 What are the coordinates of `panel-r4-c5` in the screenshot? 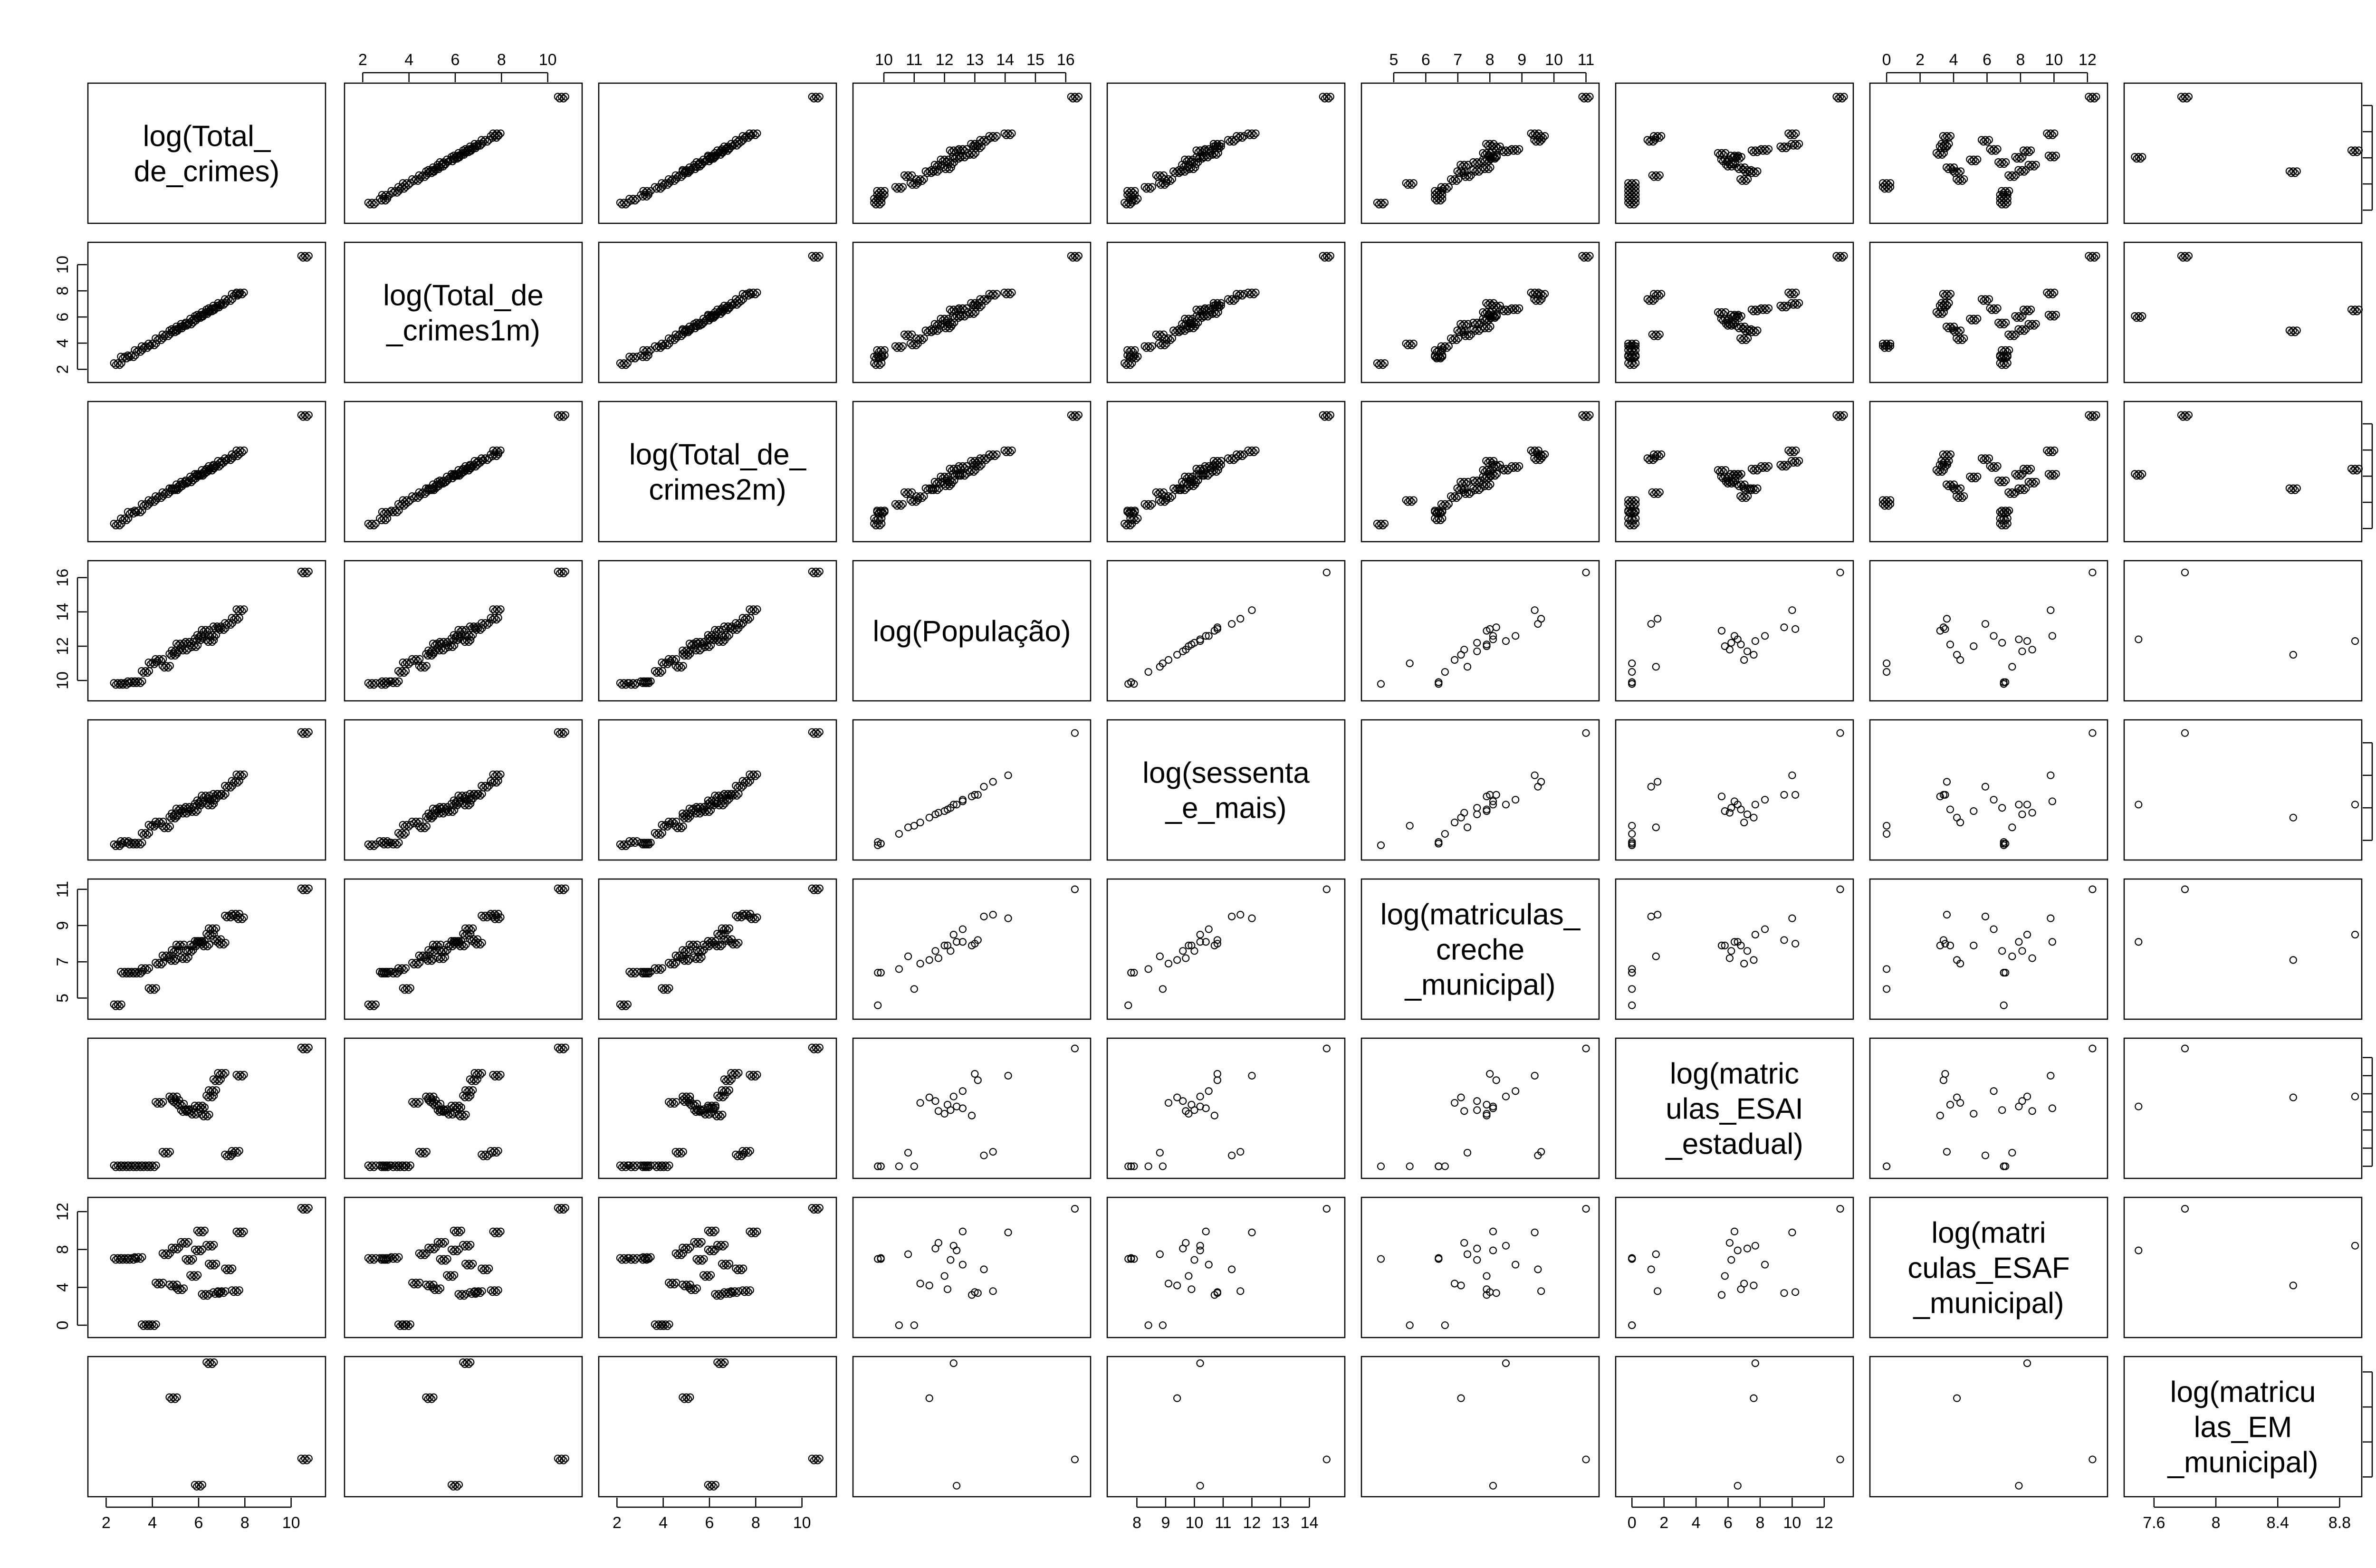 It's located at (1226, 631).